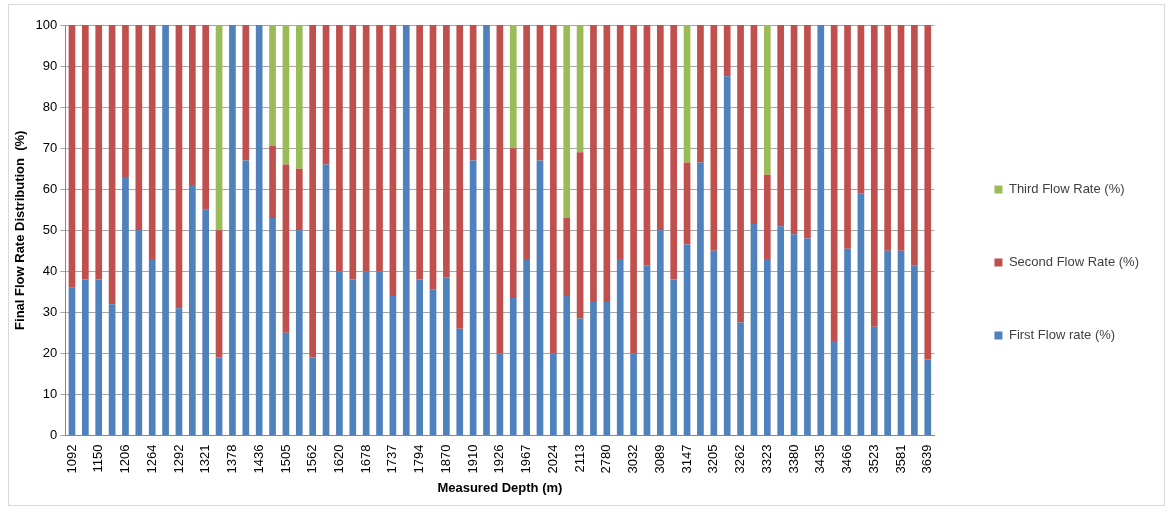 The width and height of the screenshot is (1171, 513). What do you see at coordinates (232, 459) in the screenshot?
I see `x-tick-label: 1378` at bounding box center [232, 459].